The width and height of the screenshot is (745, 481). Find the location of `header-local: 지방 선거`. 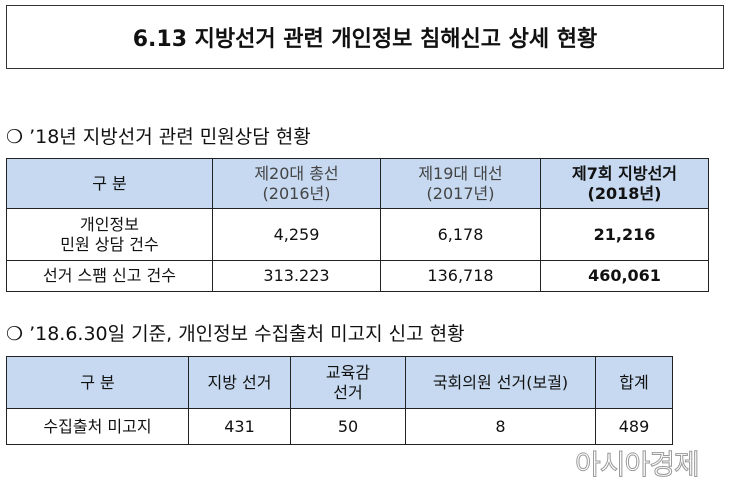

header-local: 지방 선거 is located at coordinates (239, 382).